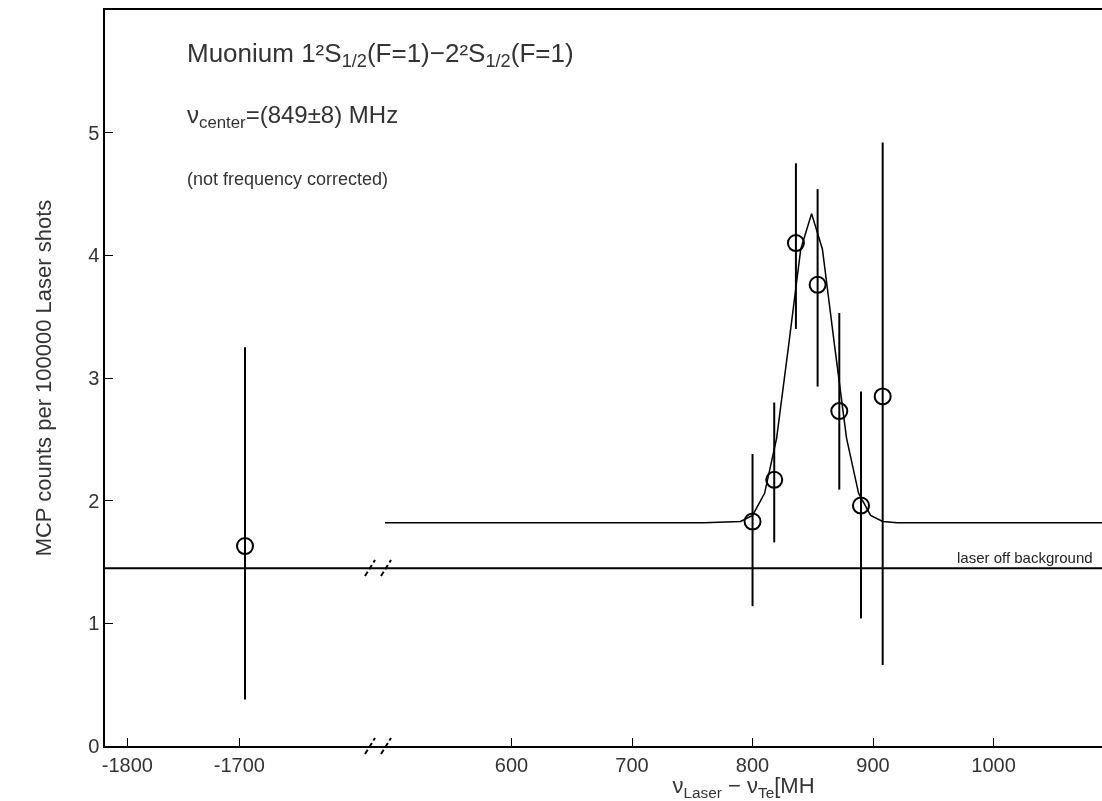 This screenshot has height=801, width=1102. I want to click on x-tick-label: 1000, so click(993, 764).